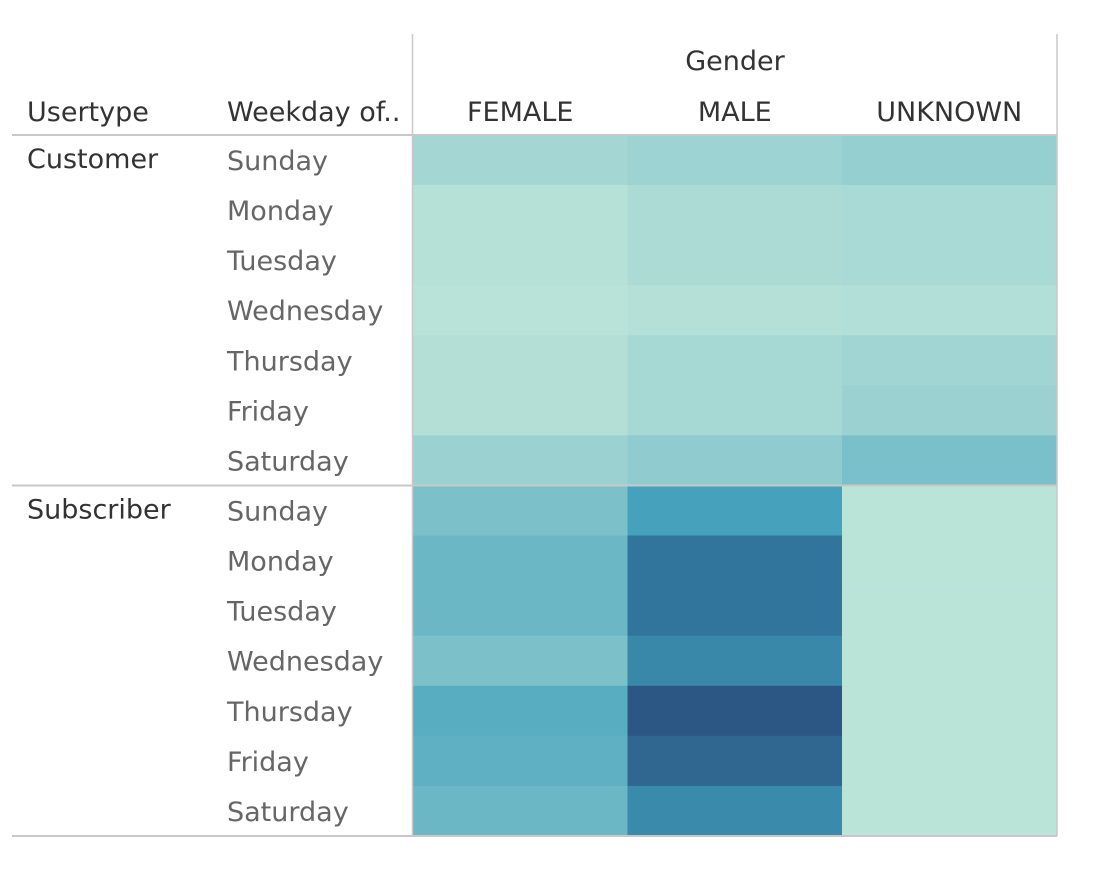 The image size is (1120, 885). I want to click on row-label-subscriber-wednesday: Wednesday, so click(305, 662).